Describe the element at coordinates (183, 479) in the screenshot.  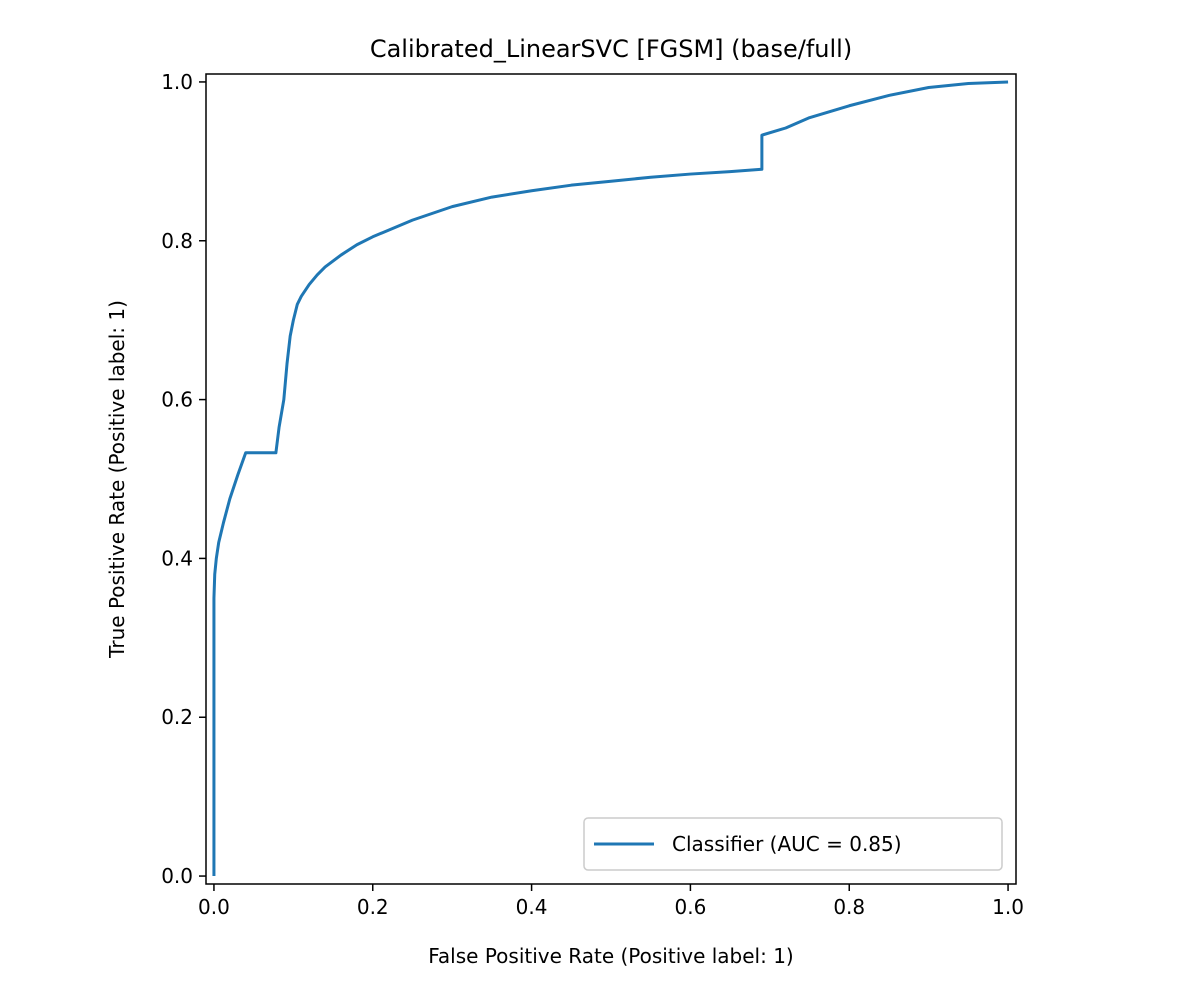
I see `y-axis-ticks: 0.0 0.2 0.4 0.6 0.8 1.0` at that location.